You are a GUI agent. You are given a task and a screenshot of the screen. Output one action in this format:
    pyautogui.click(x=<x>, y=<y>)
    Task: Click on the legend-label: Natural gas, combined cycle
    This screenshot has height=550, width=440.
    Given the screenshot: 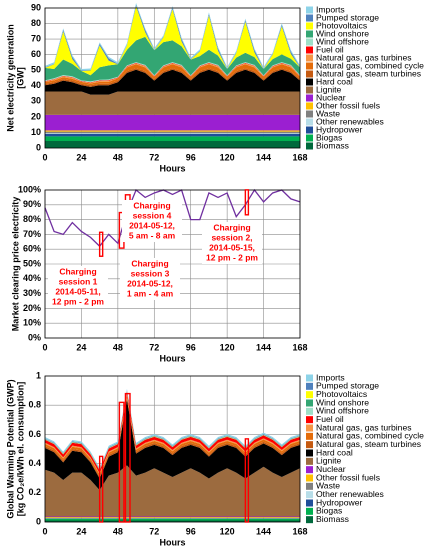 What is the action you would take?
    pyautogui.click(x=370, y=65)
    